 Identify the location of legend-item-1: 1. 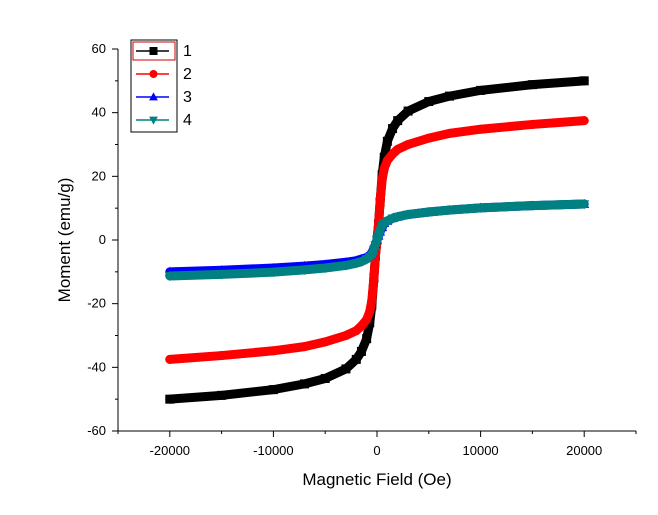
(162, 51).